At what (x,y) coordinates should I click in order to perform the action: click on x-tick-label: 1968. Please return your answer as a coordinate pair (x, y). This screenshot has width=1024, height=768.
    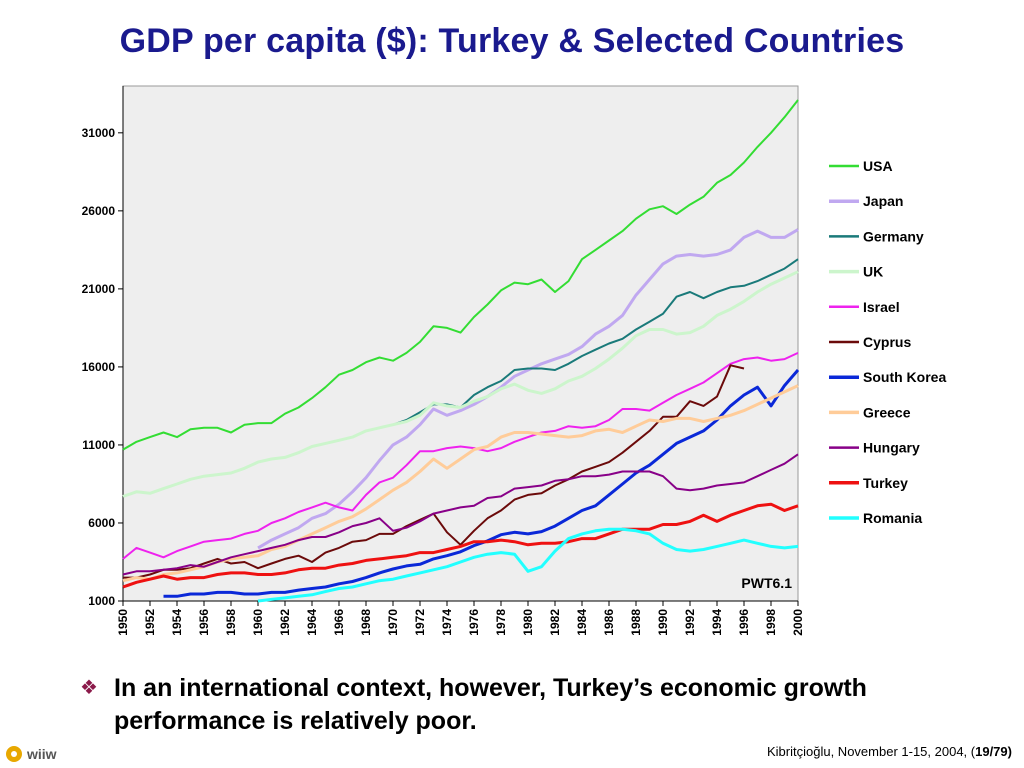
    Looking at the image, I should click on (366, 622).